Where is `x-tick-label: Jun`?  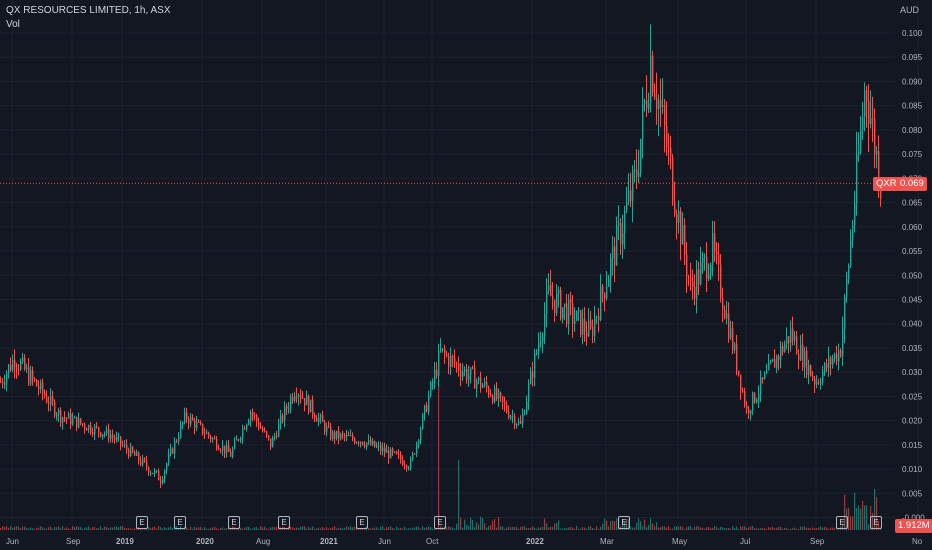
x-tick-label: Jun is located at coordinates (384, 541).